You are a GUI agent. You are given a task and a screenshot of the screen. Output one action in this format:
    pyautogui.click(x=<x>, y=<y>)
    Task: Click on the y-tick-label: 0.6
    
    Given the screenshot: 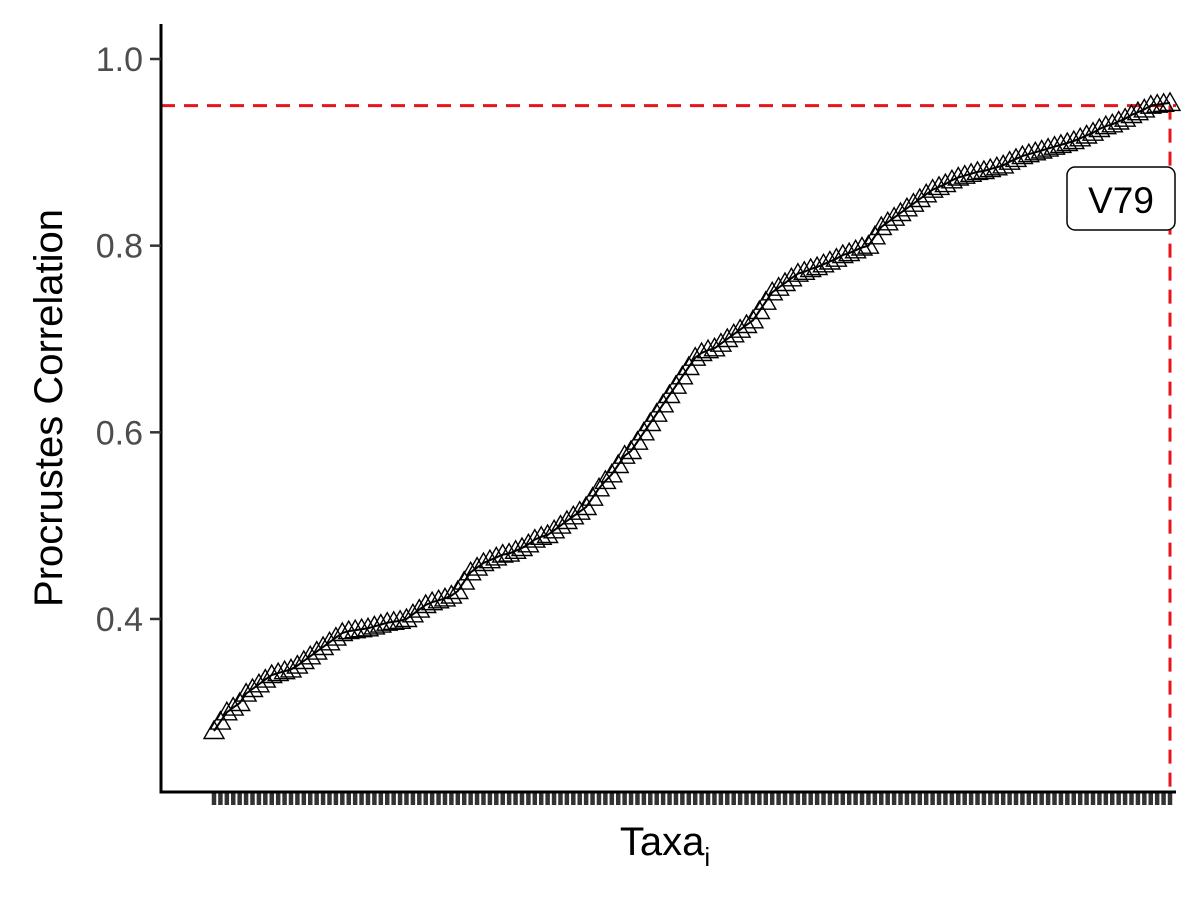 What is the action you would take?
    pyautogui.click(x=119, y=433)
    